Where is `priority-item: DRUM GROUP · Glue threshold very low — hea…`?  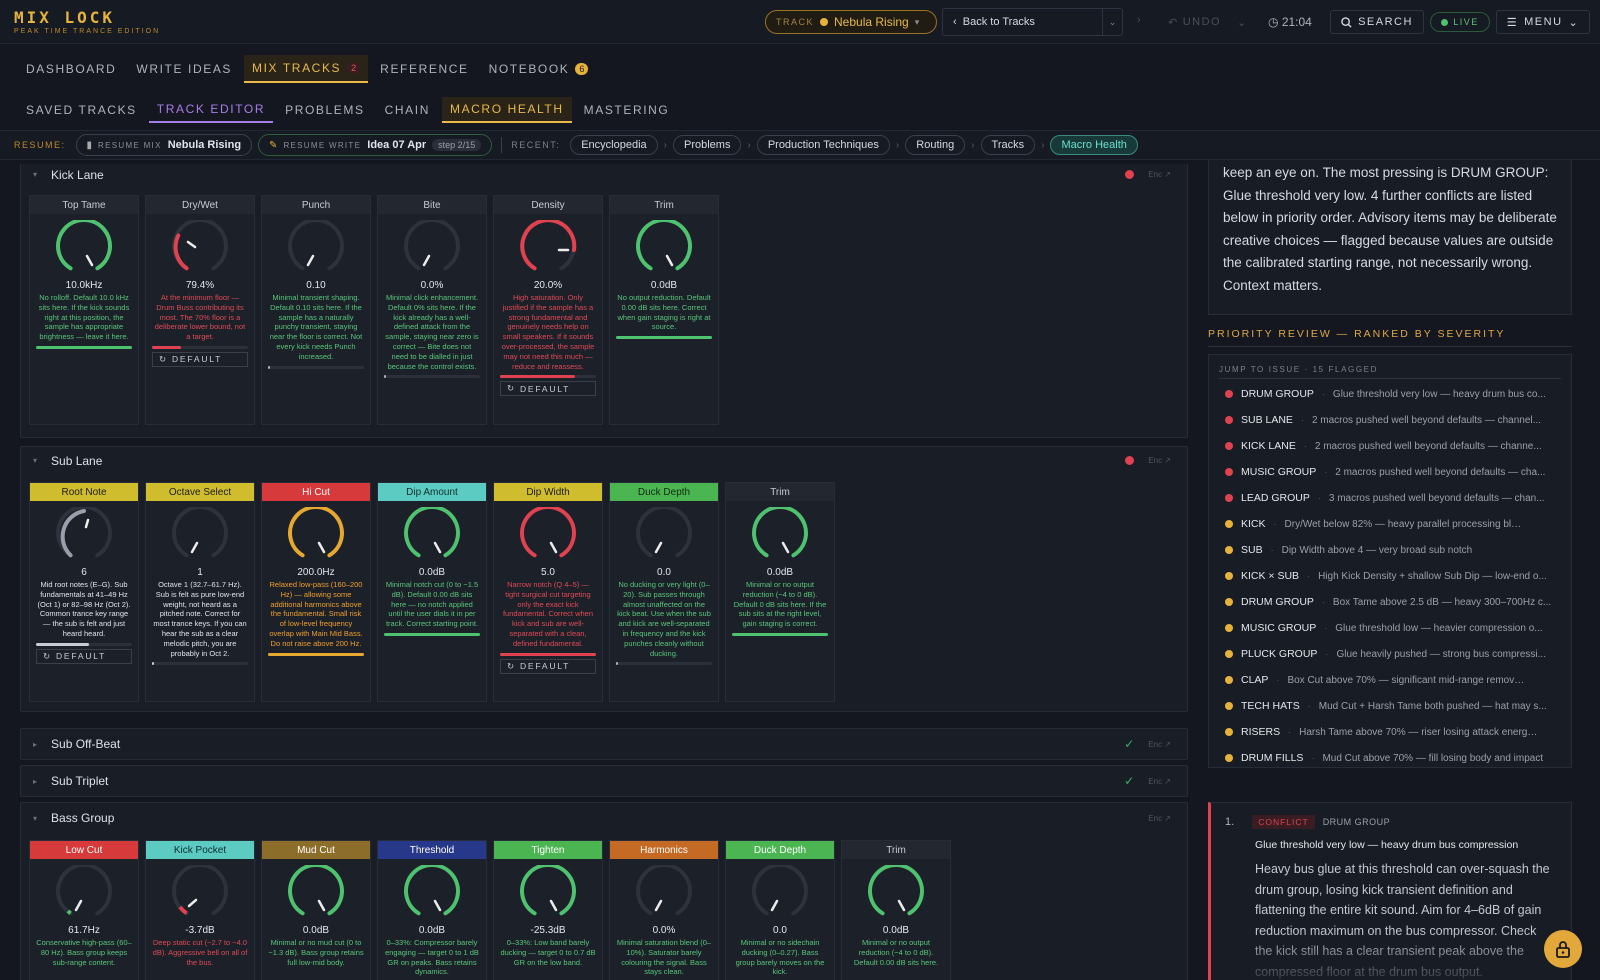 priority-item: DRUM GROUP · Glue threshold very low — hea… is located at coordinates (1390, 394).